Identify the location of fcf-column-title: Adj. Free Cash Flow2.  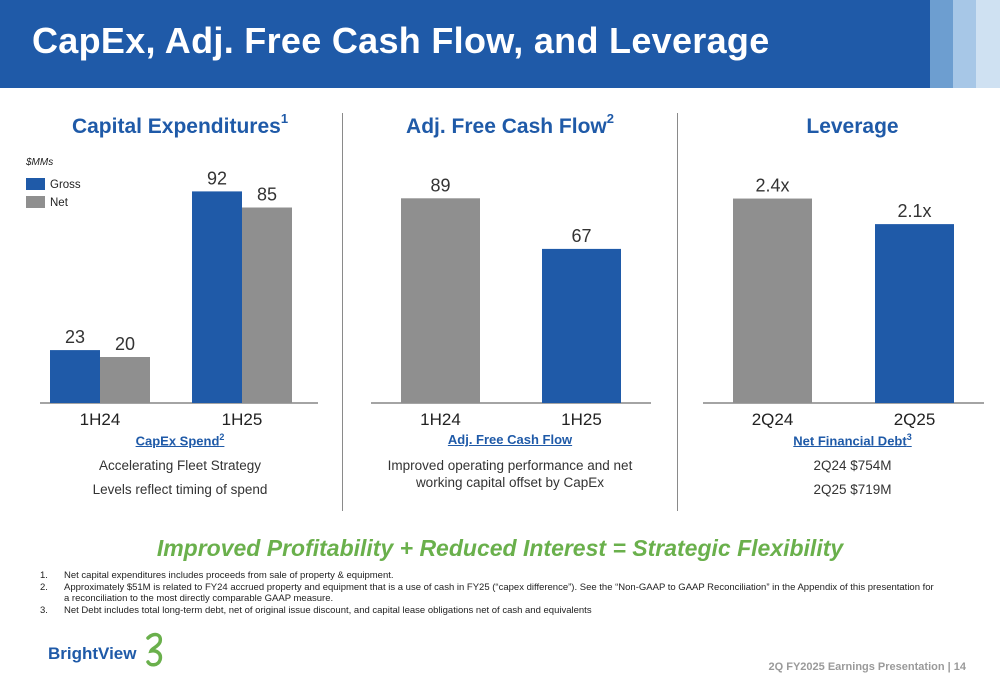
(510, 125).